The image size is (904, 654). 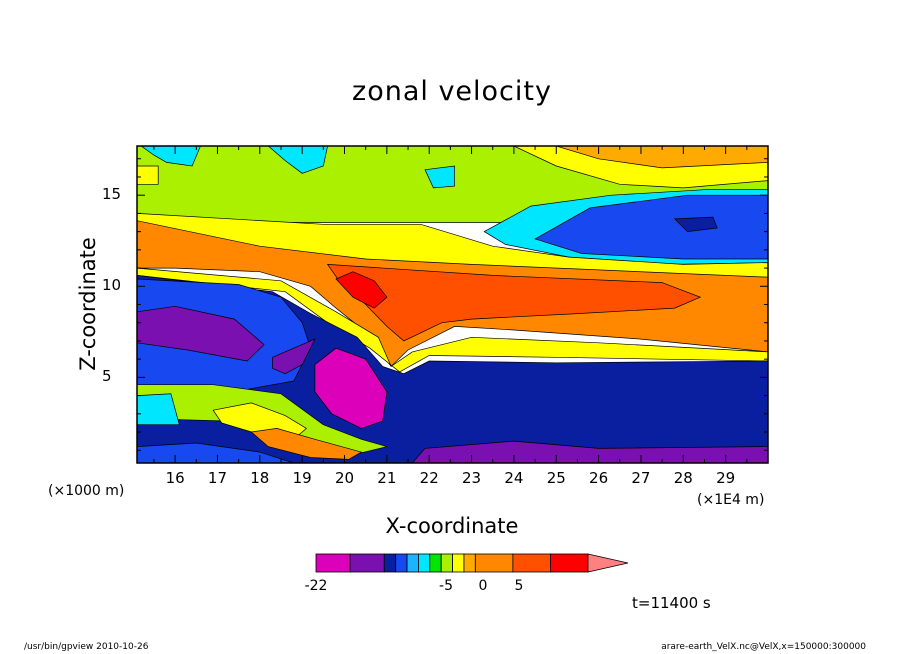 What do you see at coordinates (170, 156) in the screenshot?
I see `region-cyan-top-left` at bounding box center [170, 156].